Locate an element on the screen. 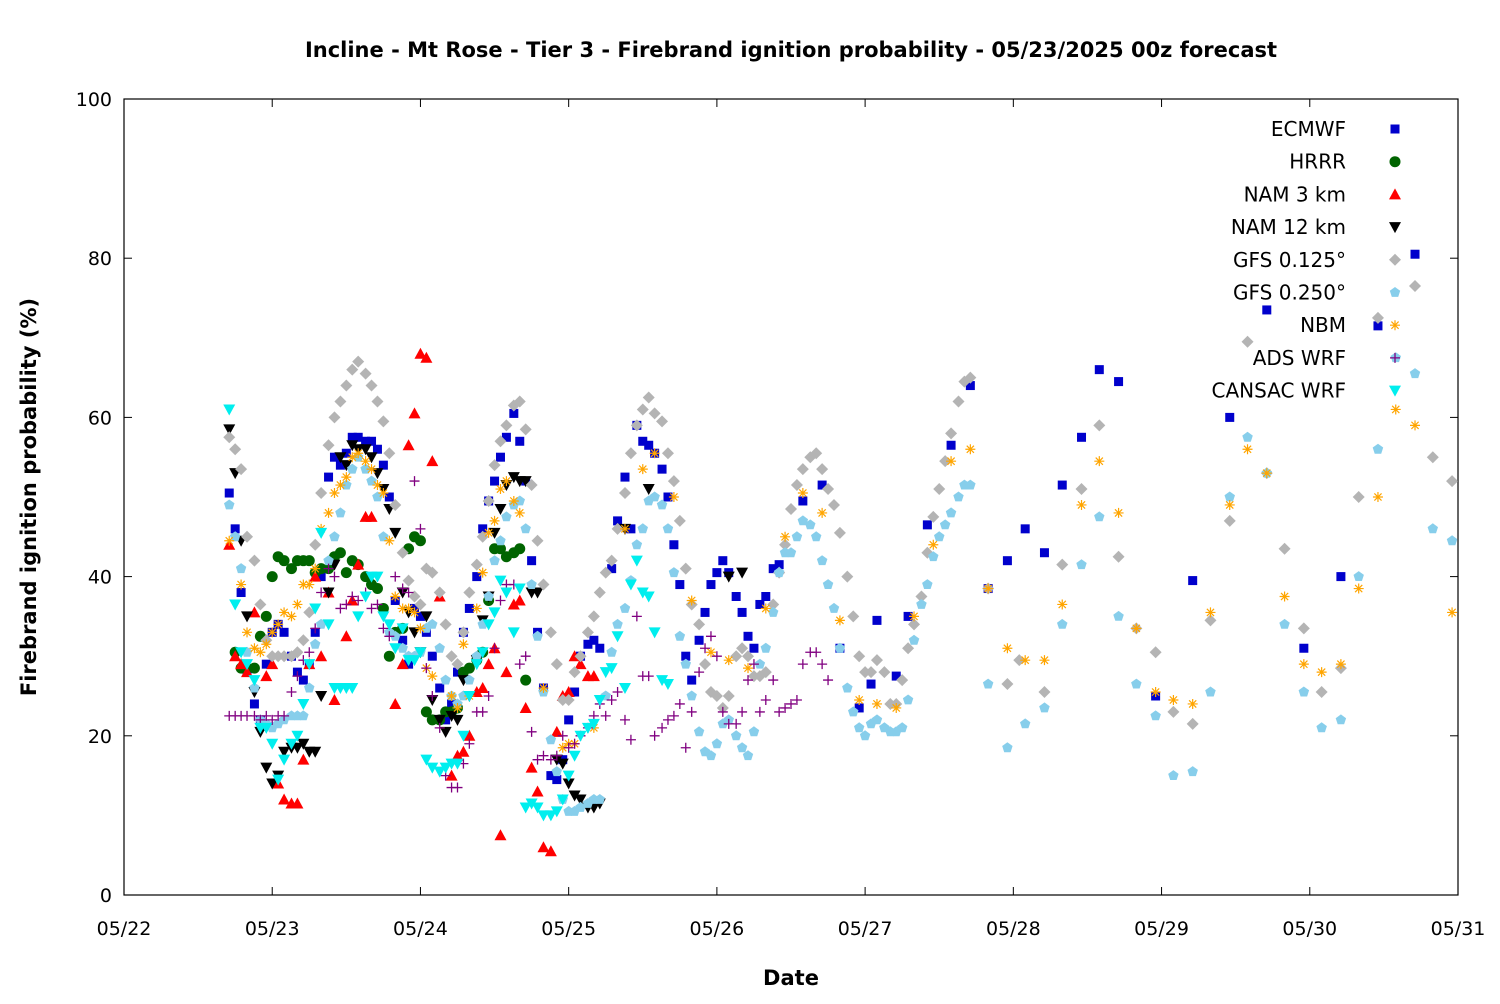 The image size is (1500, 1004). x-tick-label: 05/31 is located at coordinates (1458, 929).